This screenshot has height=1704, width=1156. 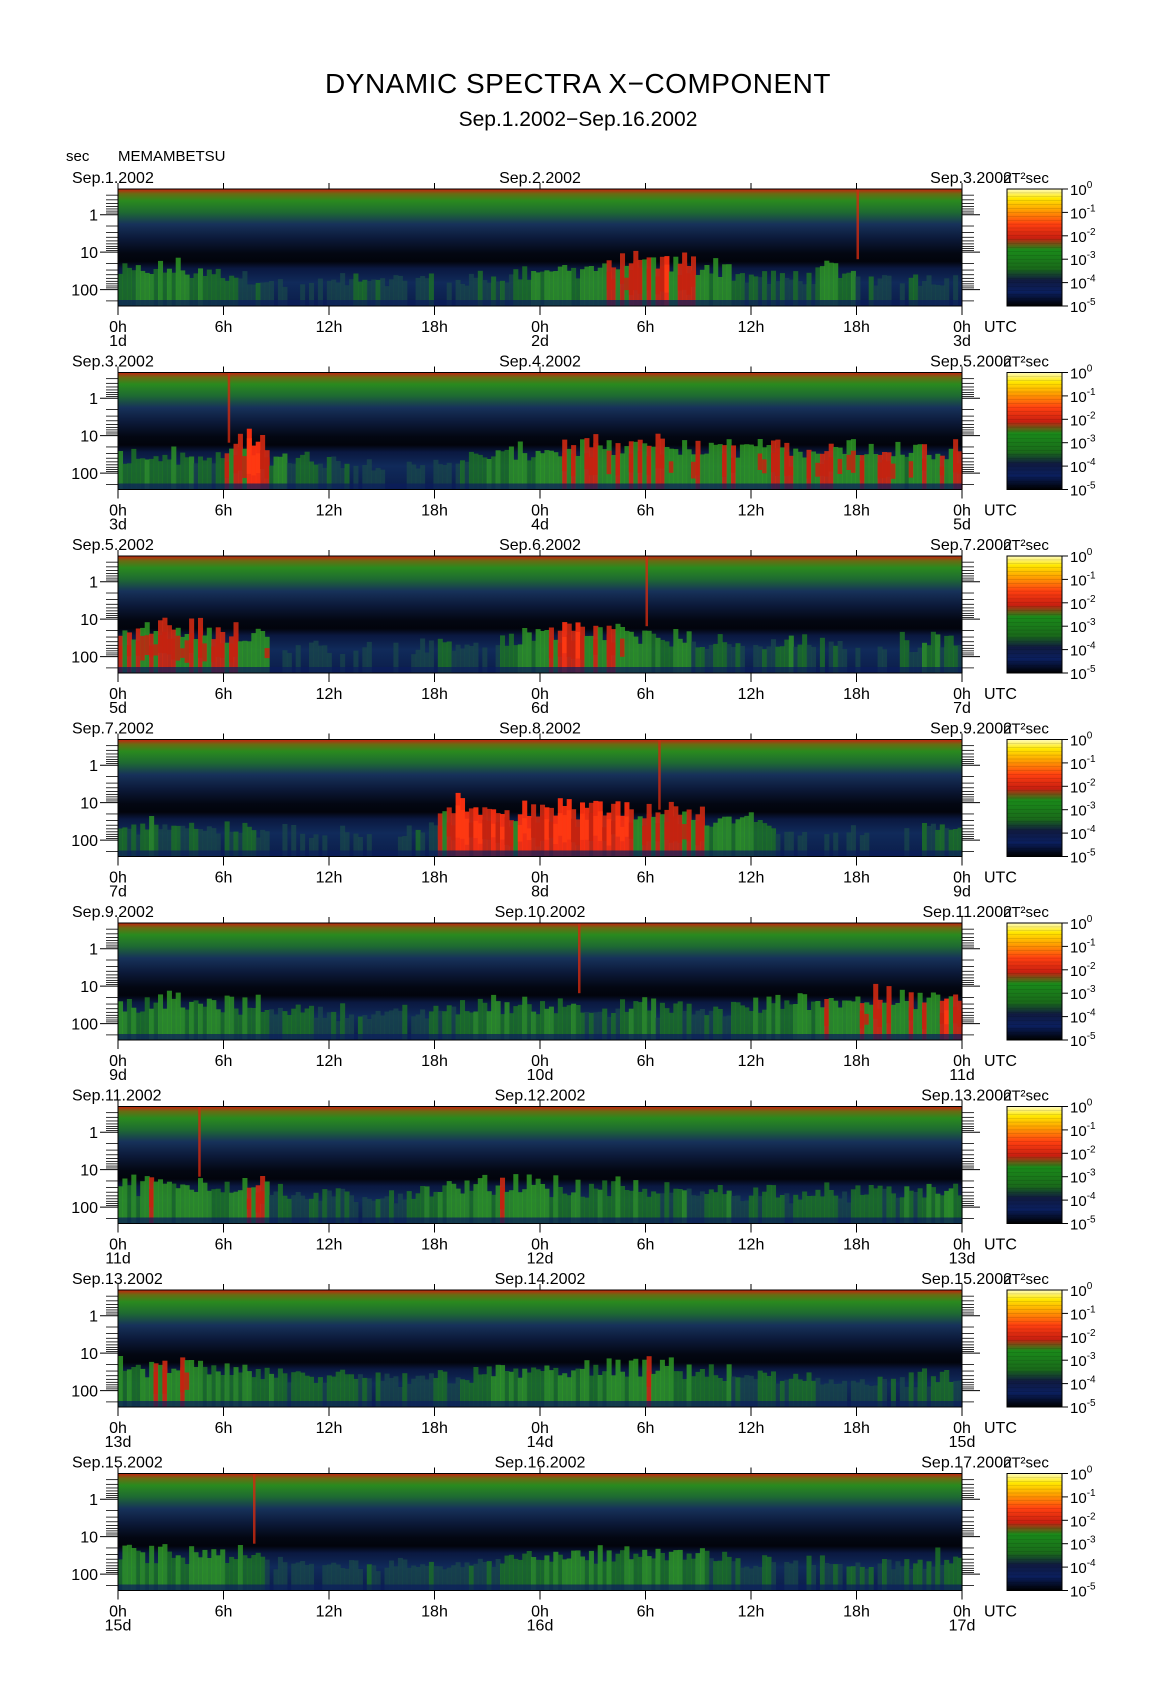 What do you see at coordinates (329, 1245) in the screenshot?
I see `x-tick-label: 12h` at bounding box center [329, 1245].